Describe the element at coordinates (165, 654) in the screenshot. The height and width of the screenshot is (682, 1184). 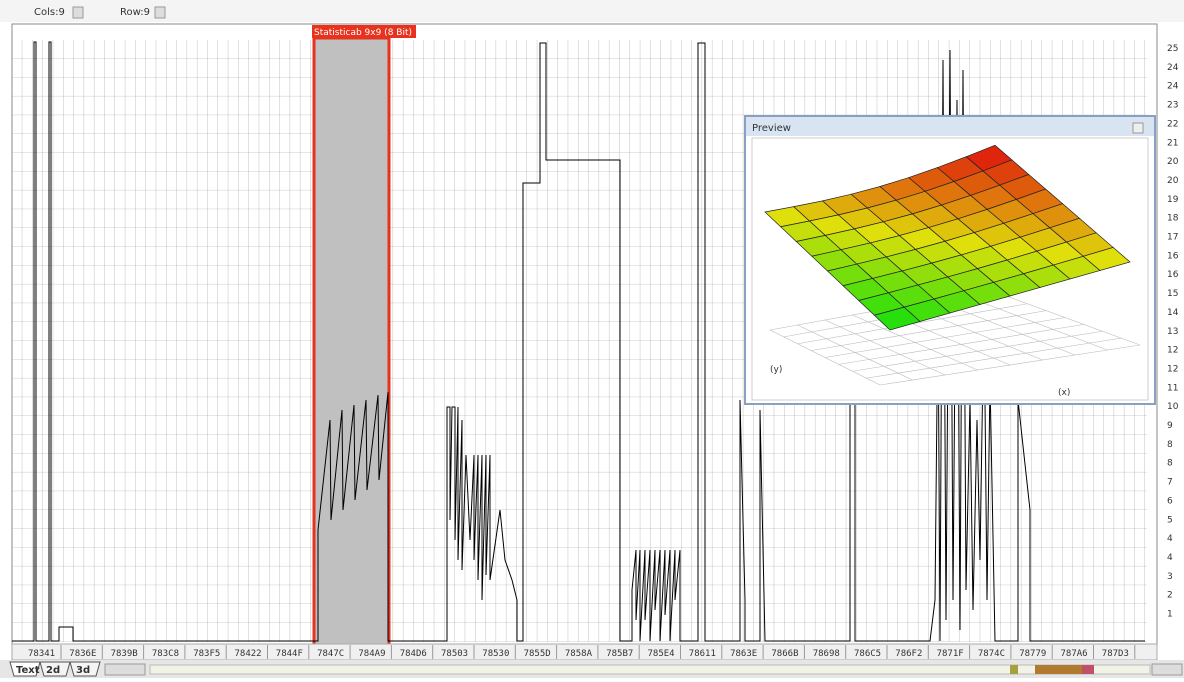
I see `address-label: 783C8` at that location.